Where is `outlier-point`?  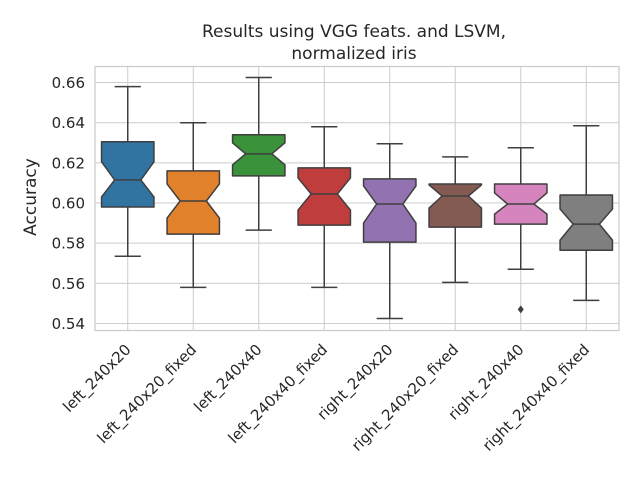 outlier-point is located at coordinates (520, 309).